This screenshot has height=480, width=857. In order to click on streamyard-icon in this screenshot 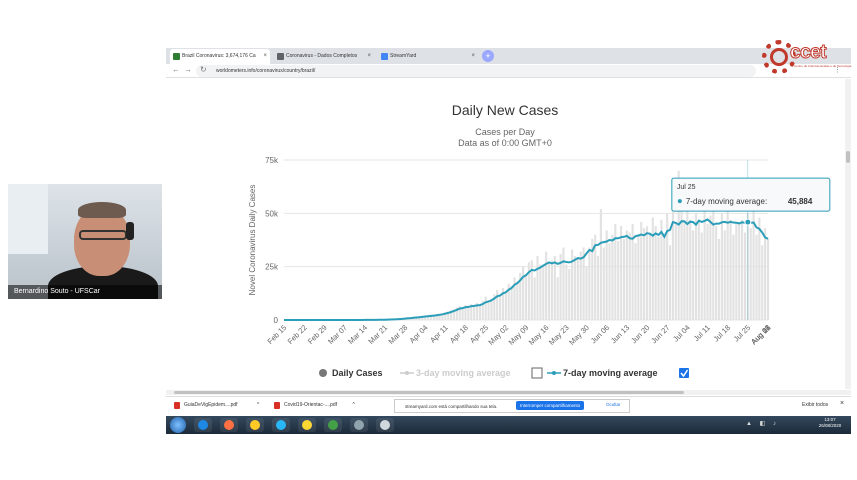, I will do `click(385, 425)`.